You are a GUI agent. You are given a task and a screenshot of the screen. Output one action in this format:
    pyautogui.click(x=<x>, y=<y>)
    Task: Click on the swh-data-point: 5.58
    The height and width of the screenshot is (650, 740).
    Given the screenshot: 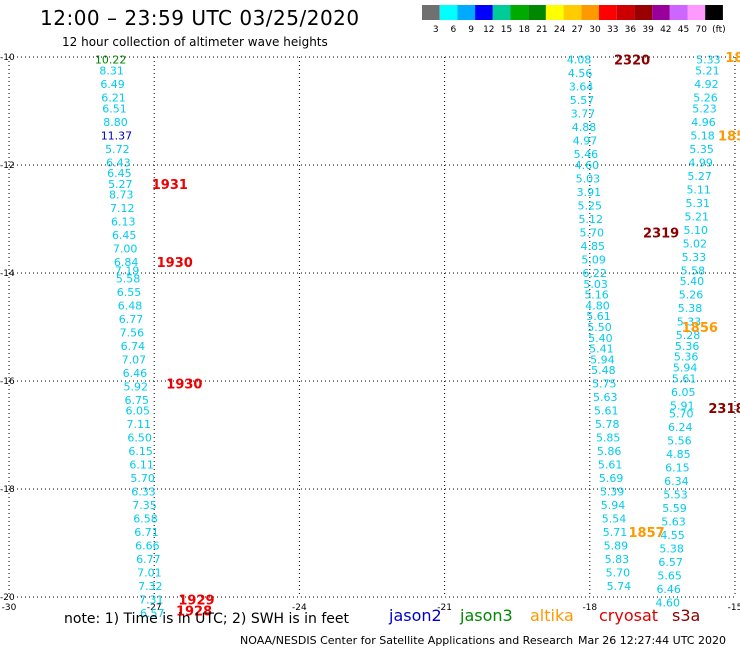 What is the action you would take?
    pyautogui.click(x=128, y=278)
    